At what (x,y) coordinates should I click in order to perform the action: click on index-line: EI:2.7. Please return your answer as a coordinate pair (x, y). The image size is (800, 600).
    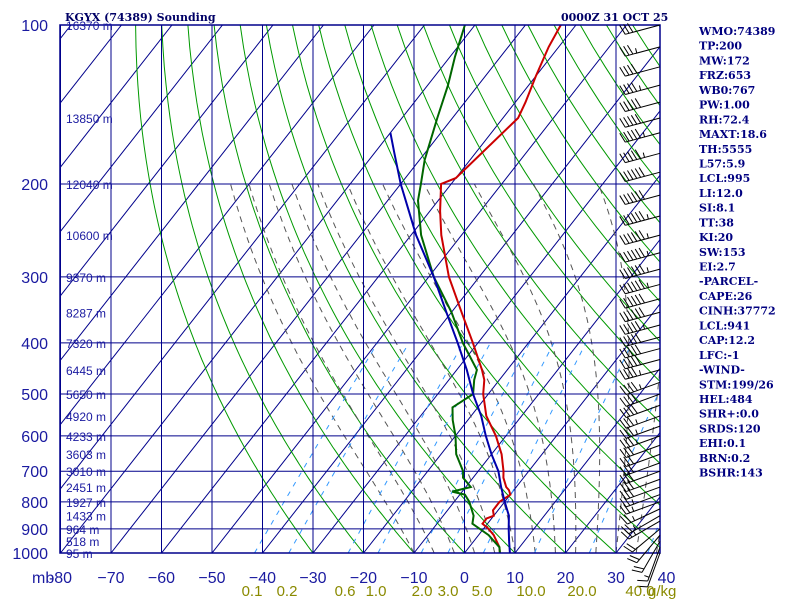
    Looking at the image, I should click on (717, 267).